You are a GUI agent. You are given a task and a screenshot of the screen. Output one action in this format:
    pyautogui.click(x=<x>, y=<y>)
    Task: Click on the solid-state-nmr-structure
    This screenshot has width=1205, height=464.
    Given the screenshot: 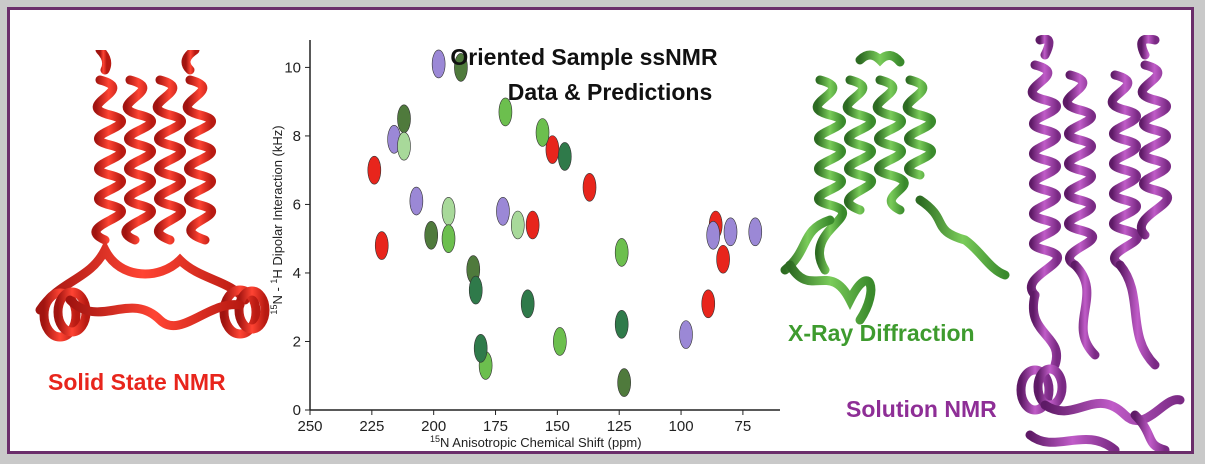 What is the action you would take?
    pyautogui.click(x=152, y=196)
    